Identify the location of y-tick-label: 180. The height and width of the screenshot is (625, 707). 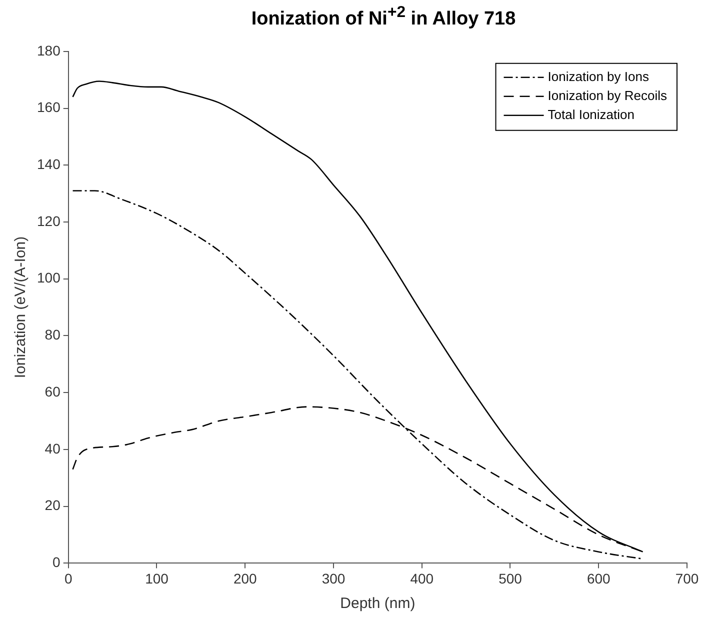
(49, 50).